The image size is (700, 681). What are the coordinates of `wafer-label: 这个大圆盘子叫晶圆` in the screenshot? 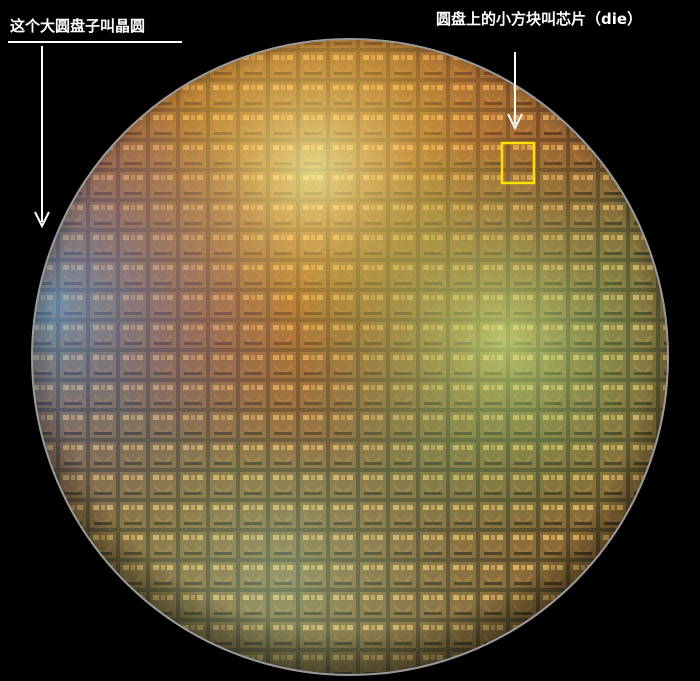 It's located at (77, 26).